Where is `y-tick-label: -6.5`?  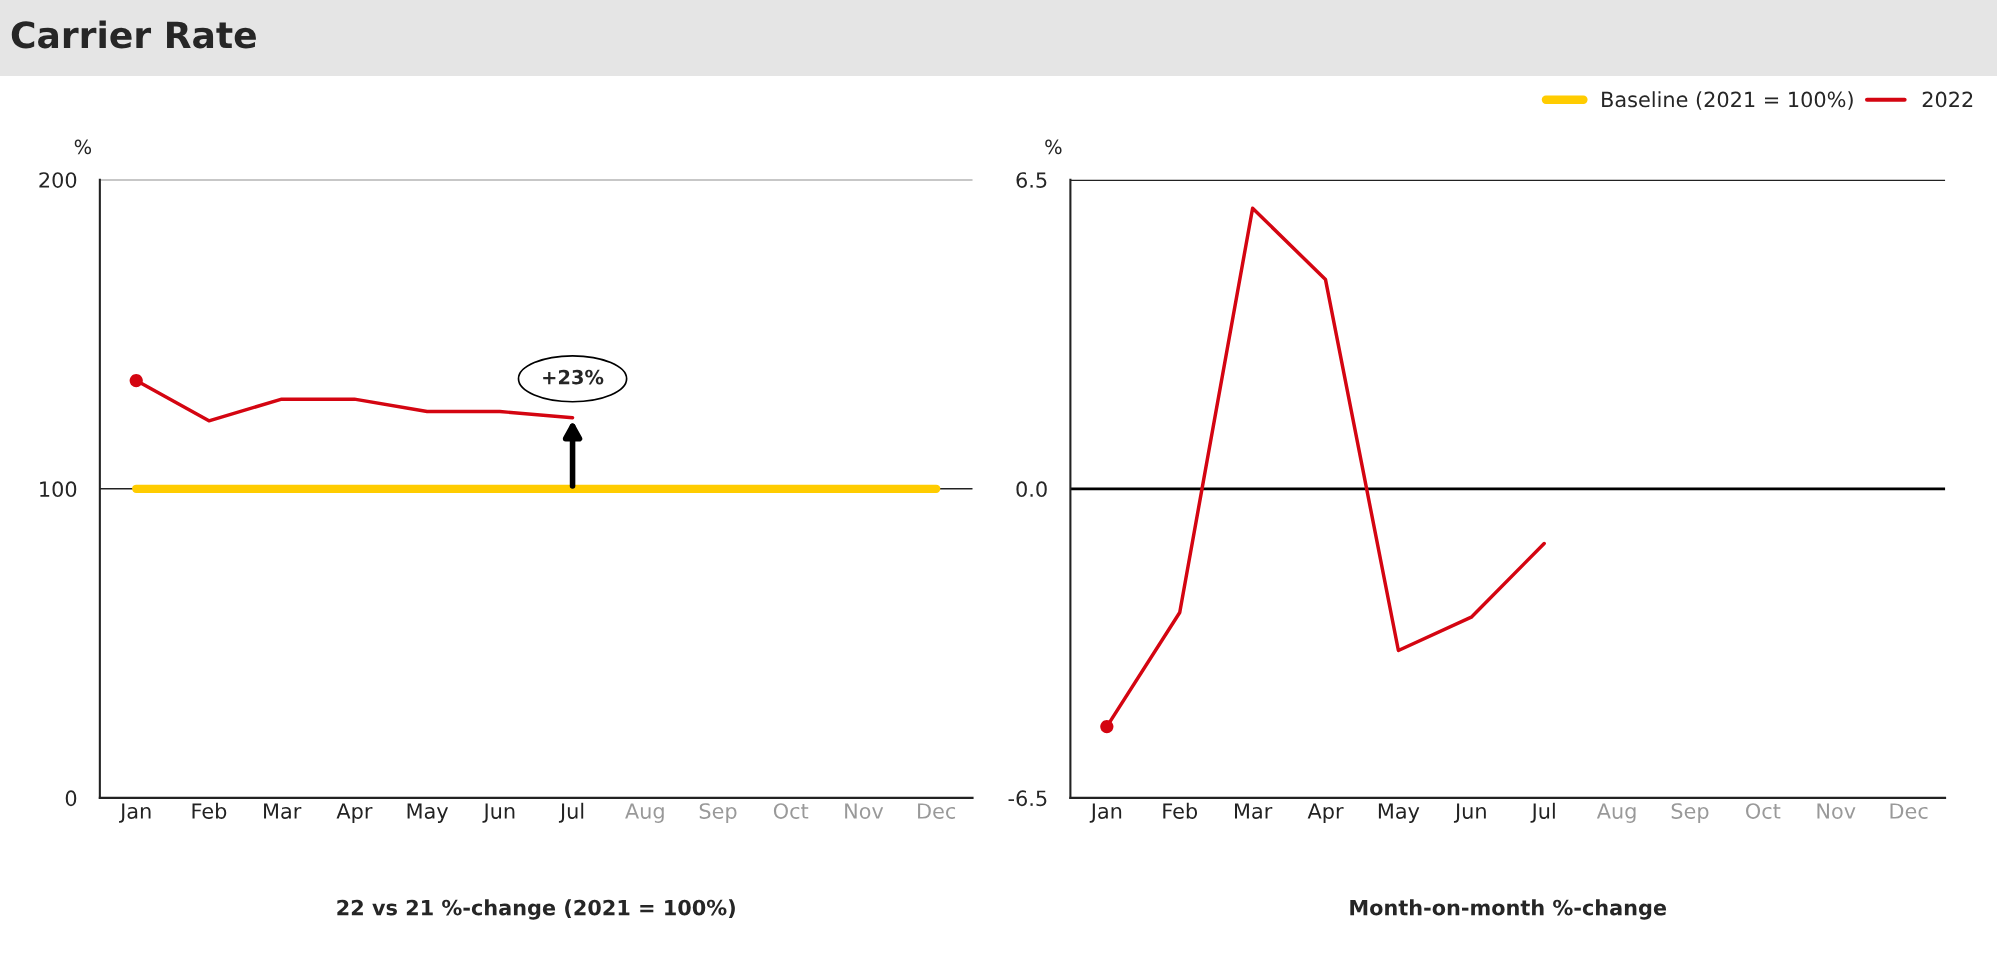 y-tick-label: -6.5 is located at coordinates (1027, 798).